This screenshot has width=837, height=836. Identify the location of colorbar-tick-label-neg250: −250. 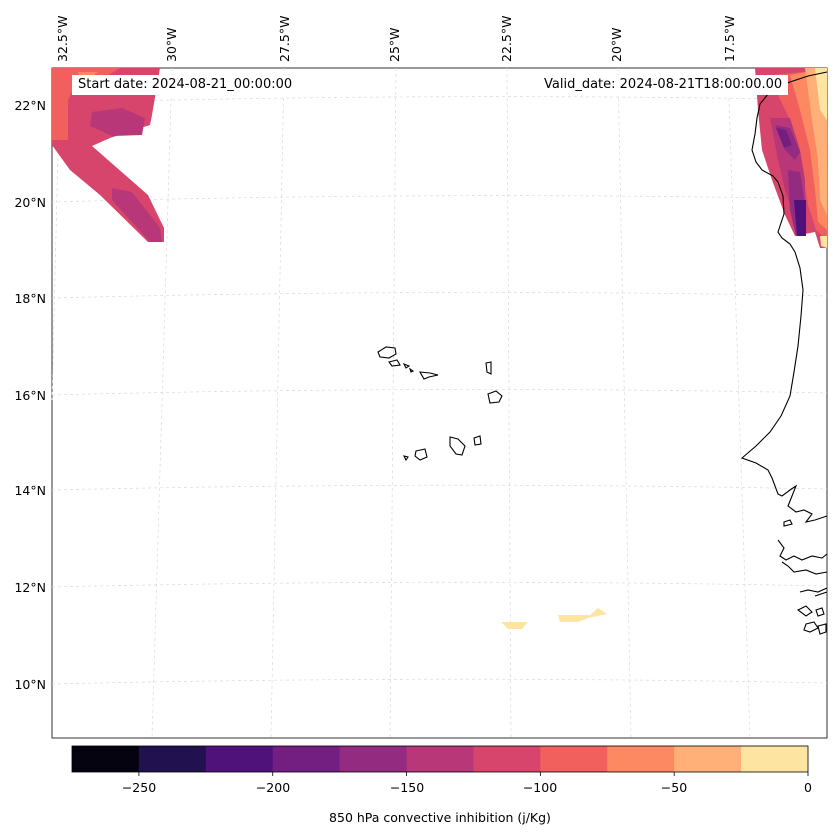
(139, 787).